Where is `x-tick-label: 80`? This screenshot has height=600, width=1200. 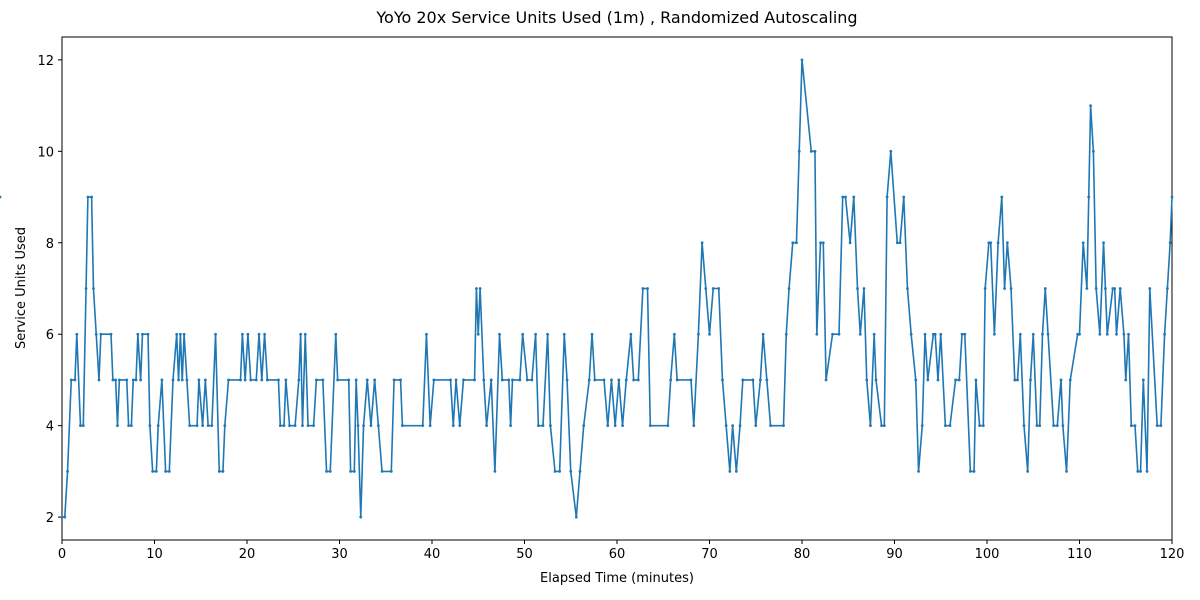
x-tick-label: 80 is located at coordinates (802, 554).